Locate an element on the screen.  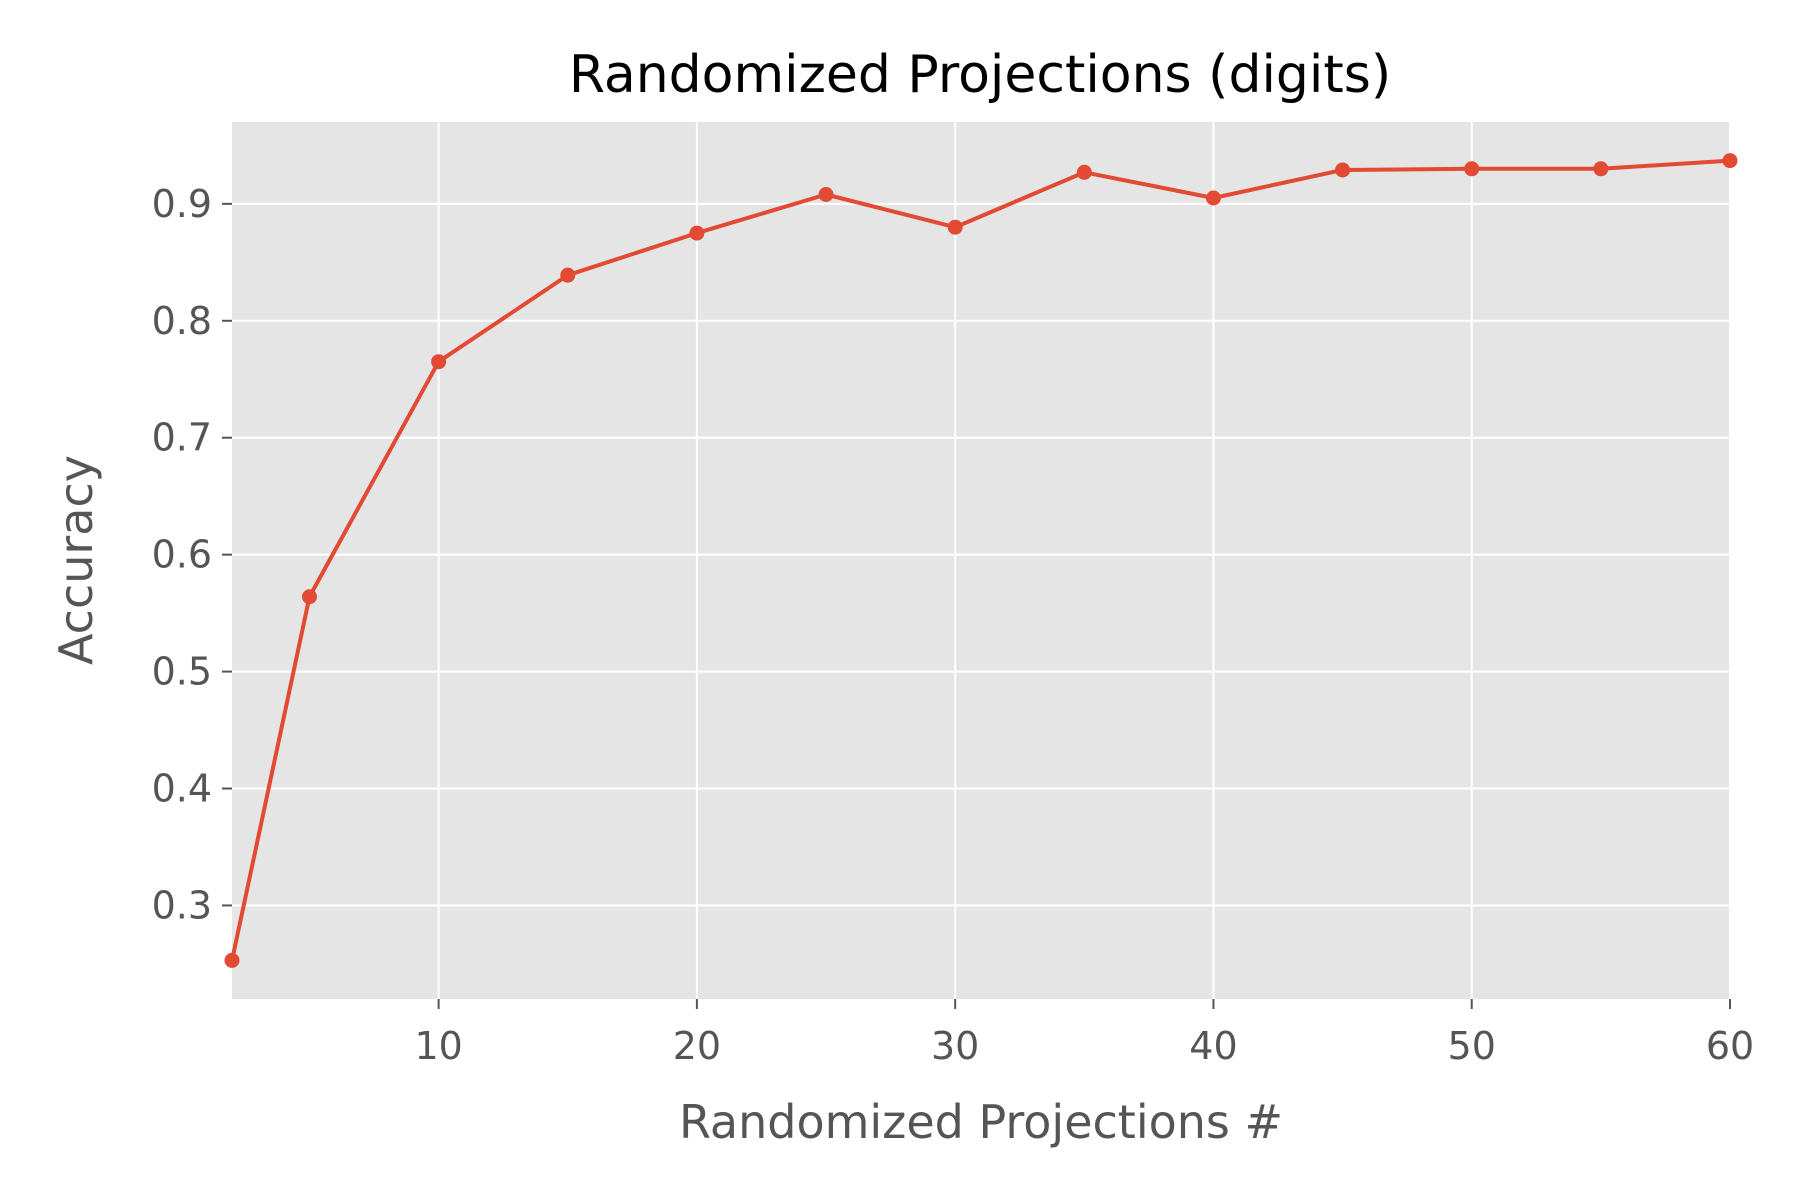
x-tick-label: 10 is located at coordinates (438, 1046).